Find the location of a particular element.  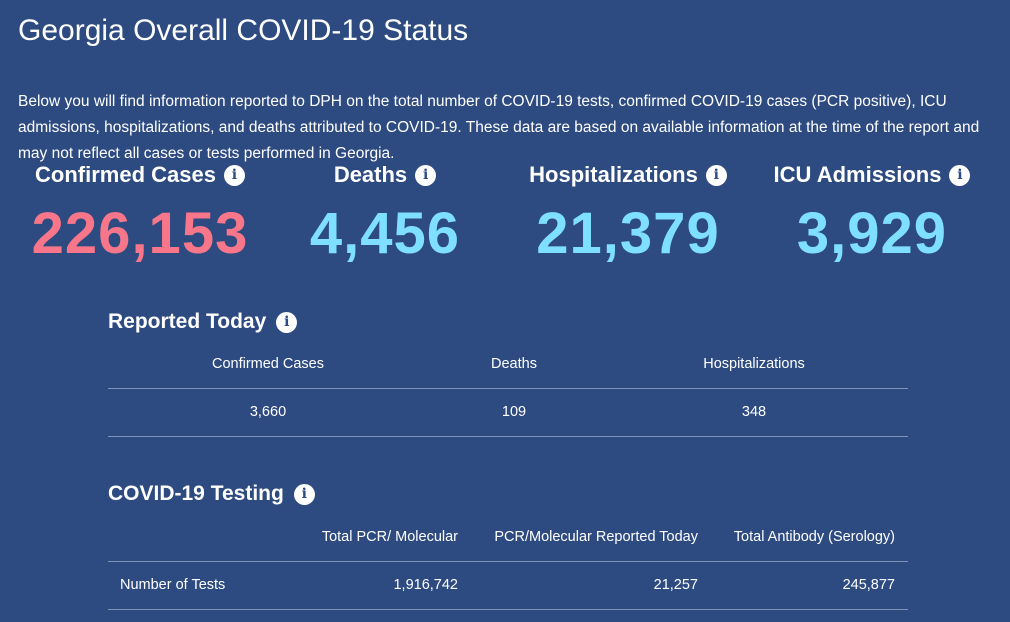

column-header: Confirmed Cases is located at coordinates (267, 363).